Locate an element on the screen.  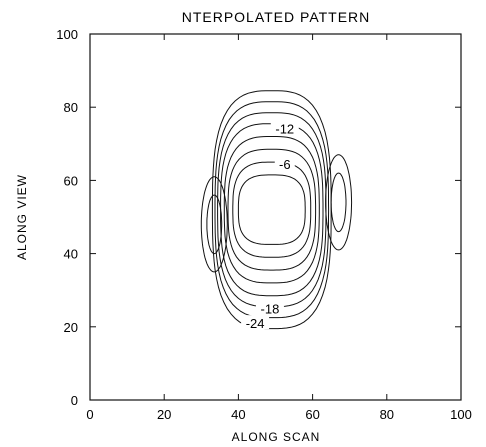
main-lobe-contour is located at coordinates (272, 210).